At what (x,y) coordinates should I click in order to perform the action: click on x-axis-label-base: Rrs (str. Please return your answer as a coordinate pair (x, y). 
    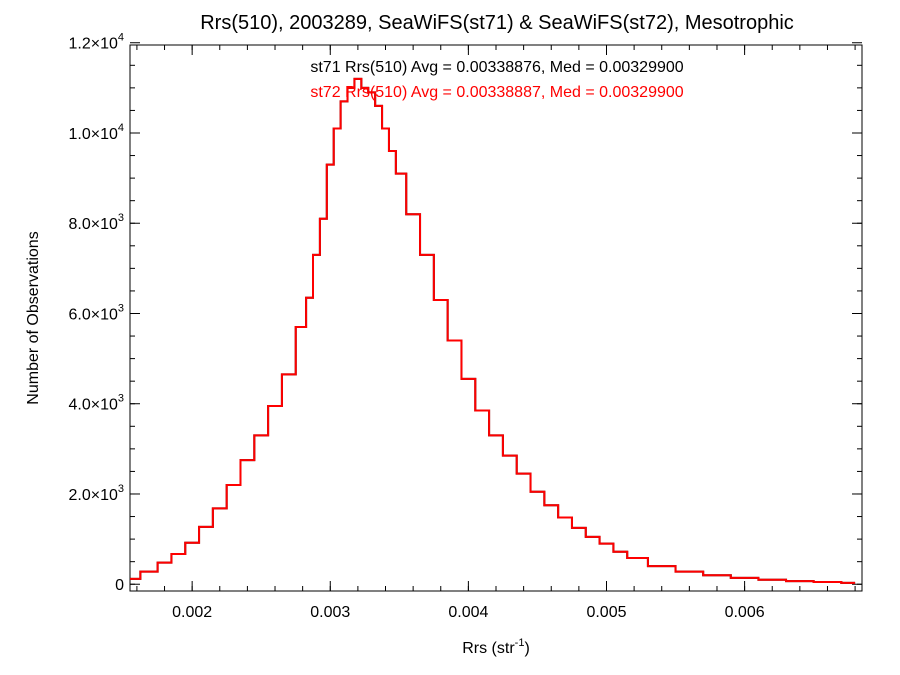
    Looking at the image, I should click on (488, 648).